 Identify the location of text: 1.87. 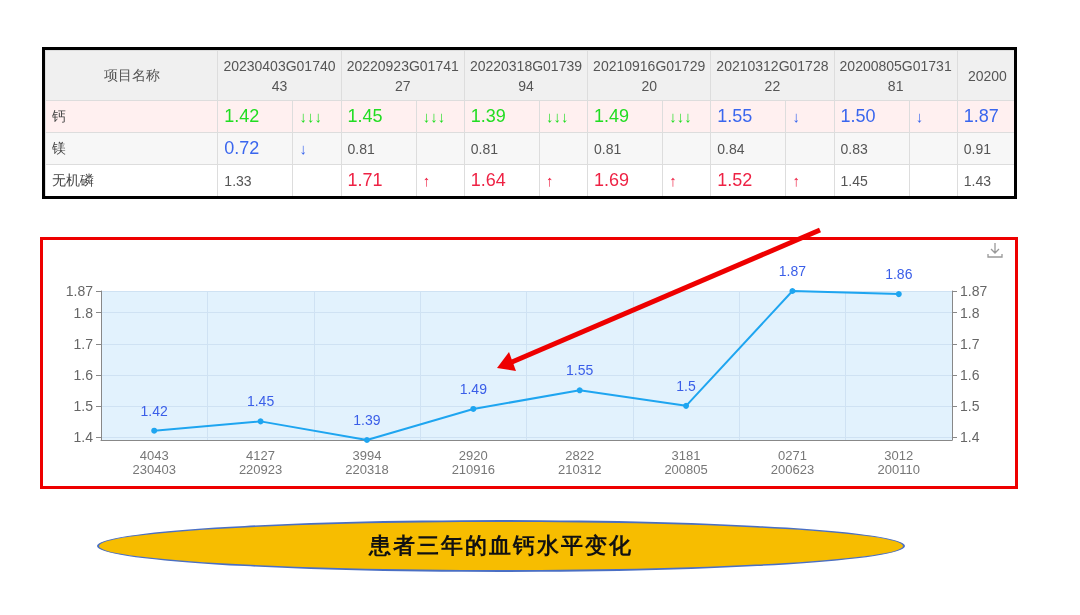
(981, 116).